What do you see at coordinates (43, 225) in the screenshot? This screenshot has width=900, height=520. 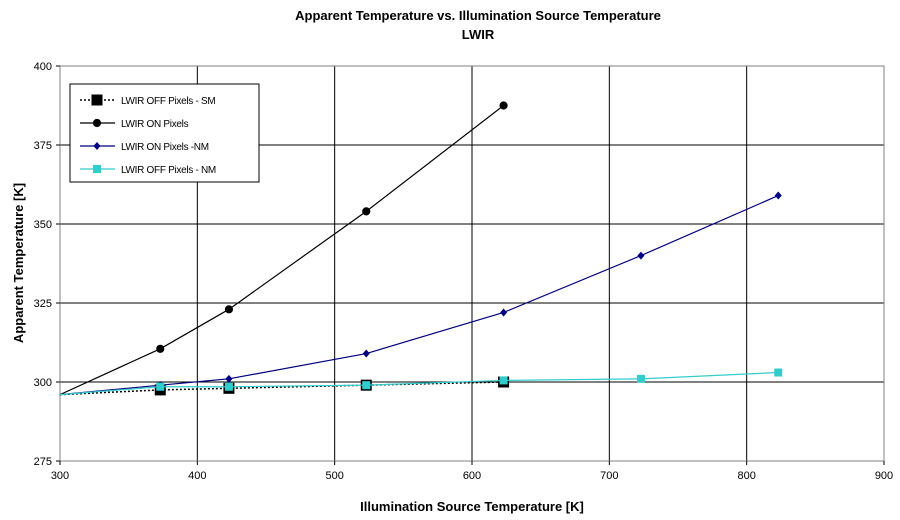 I see `y-tick-label: 350` at bounding box center [43, 225].